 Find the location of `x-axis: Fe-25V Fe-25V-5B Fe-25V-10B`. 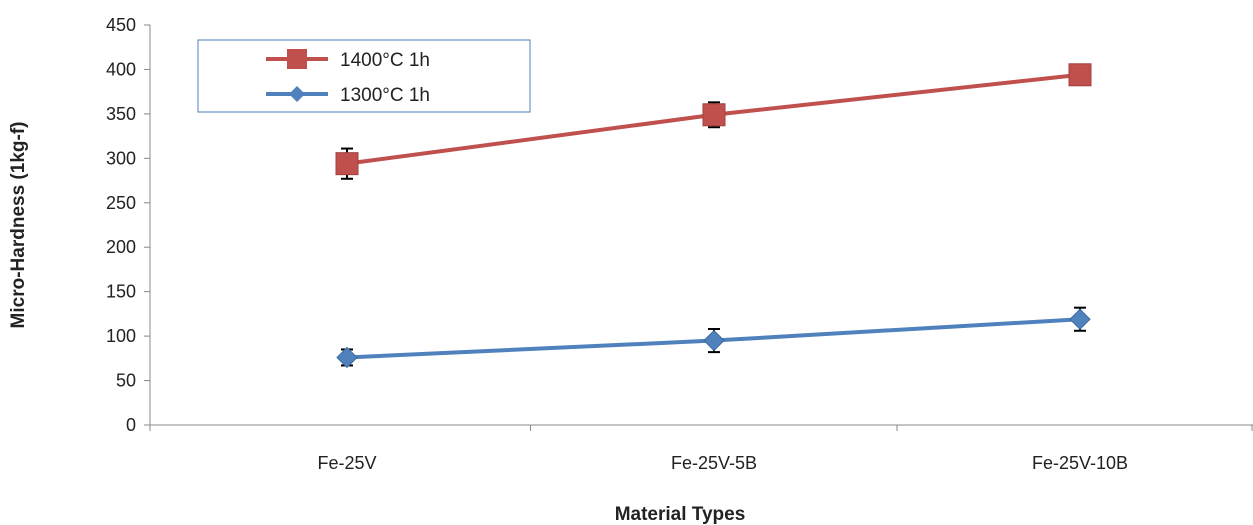

x-axis: Fe-25V Fe-25V-5B Fe-25V-10B is located at coordinates (701, 449).